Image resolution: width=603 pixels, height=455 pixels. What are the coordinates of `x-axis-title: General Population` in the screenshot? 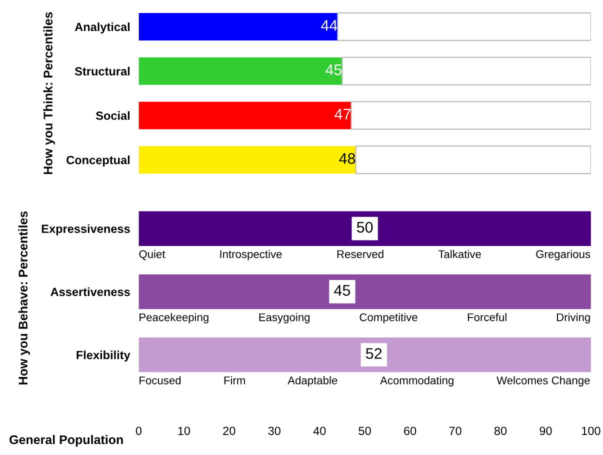 It's located at (66, 440).